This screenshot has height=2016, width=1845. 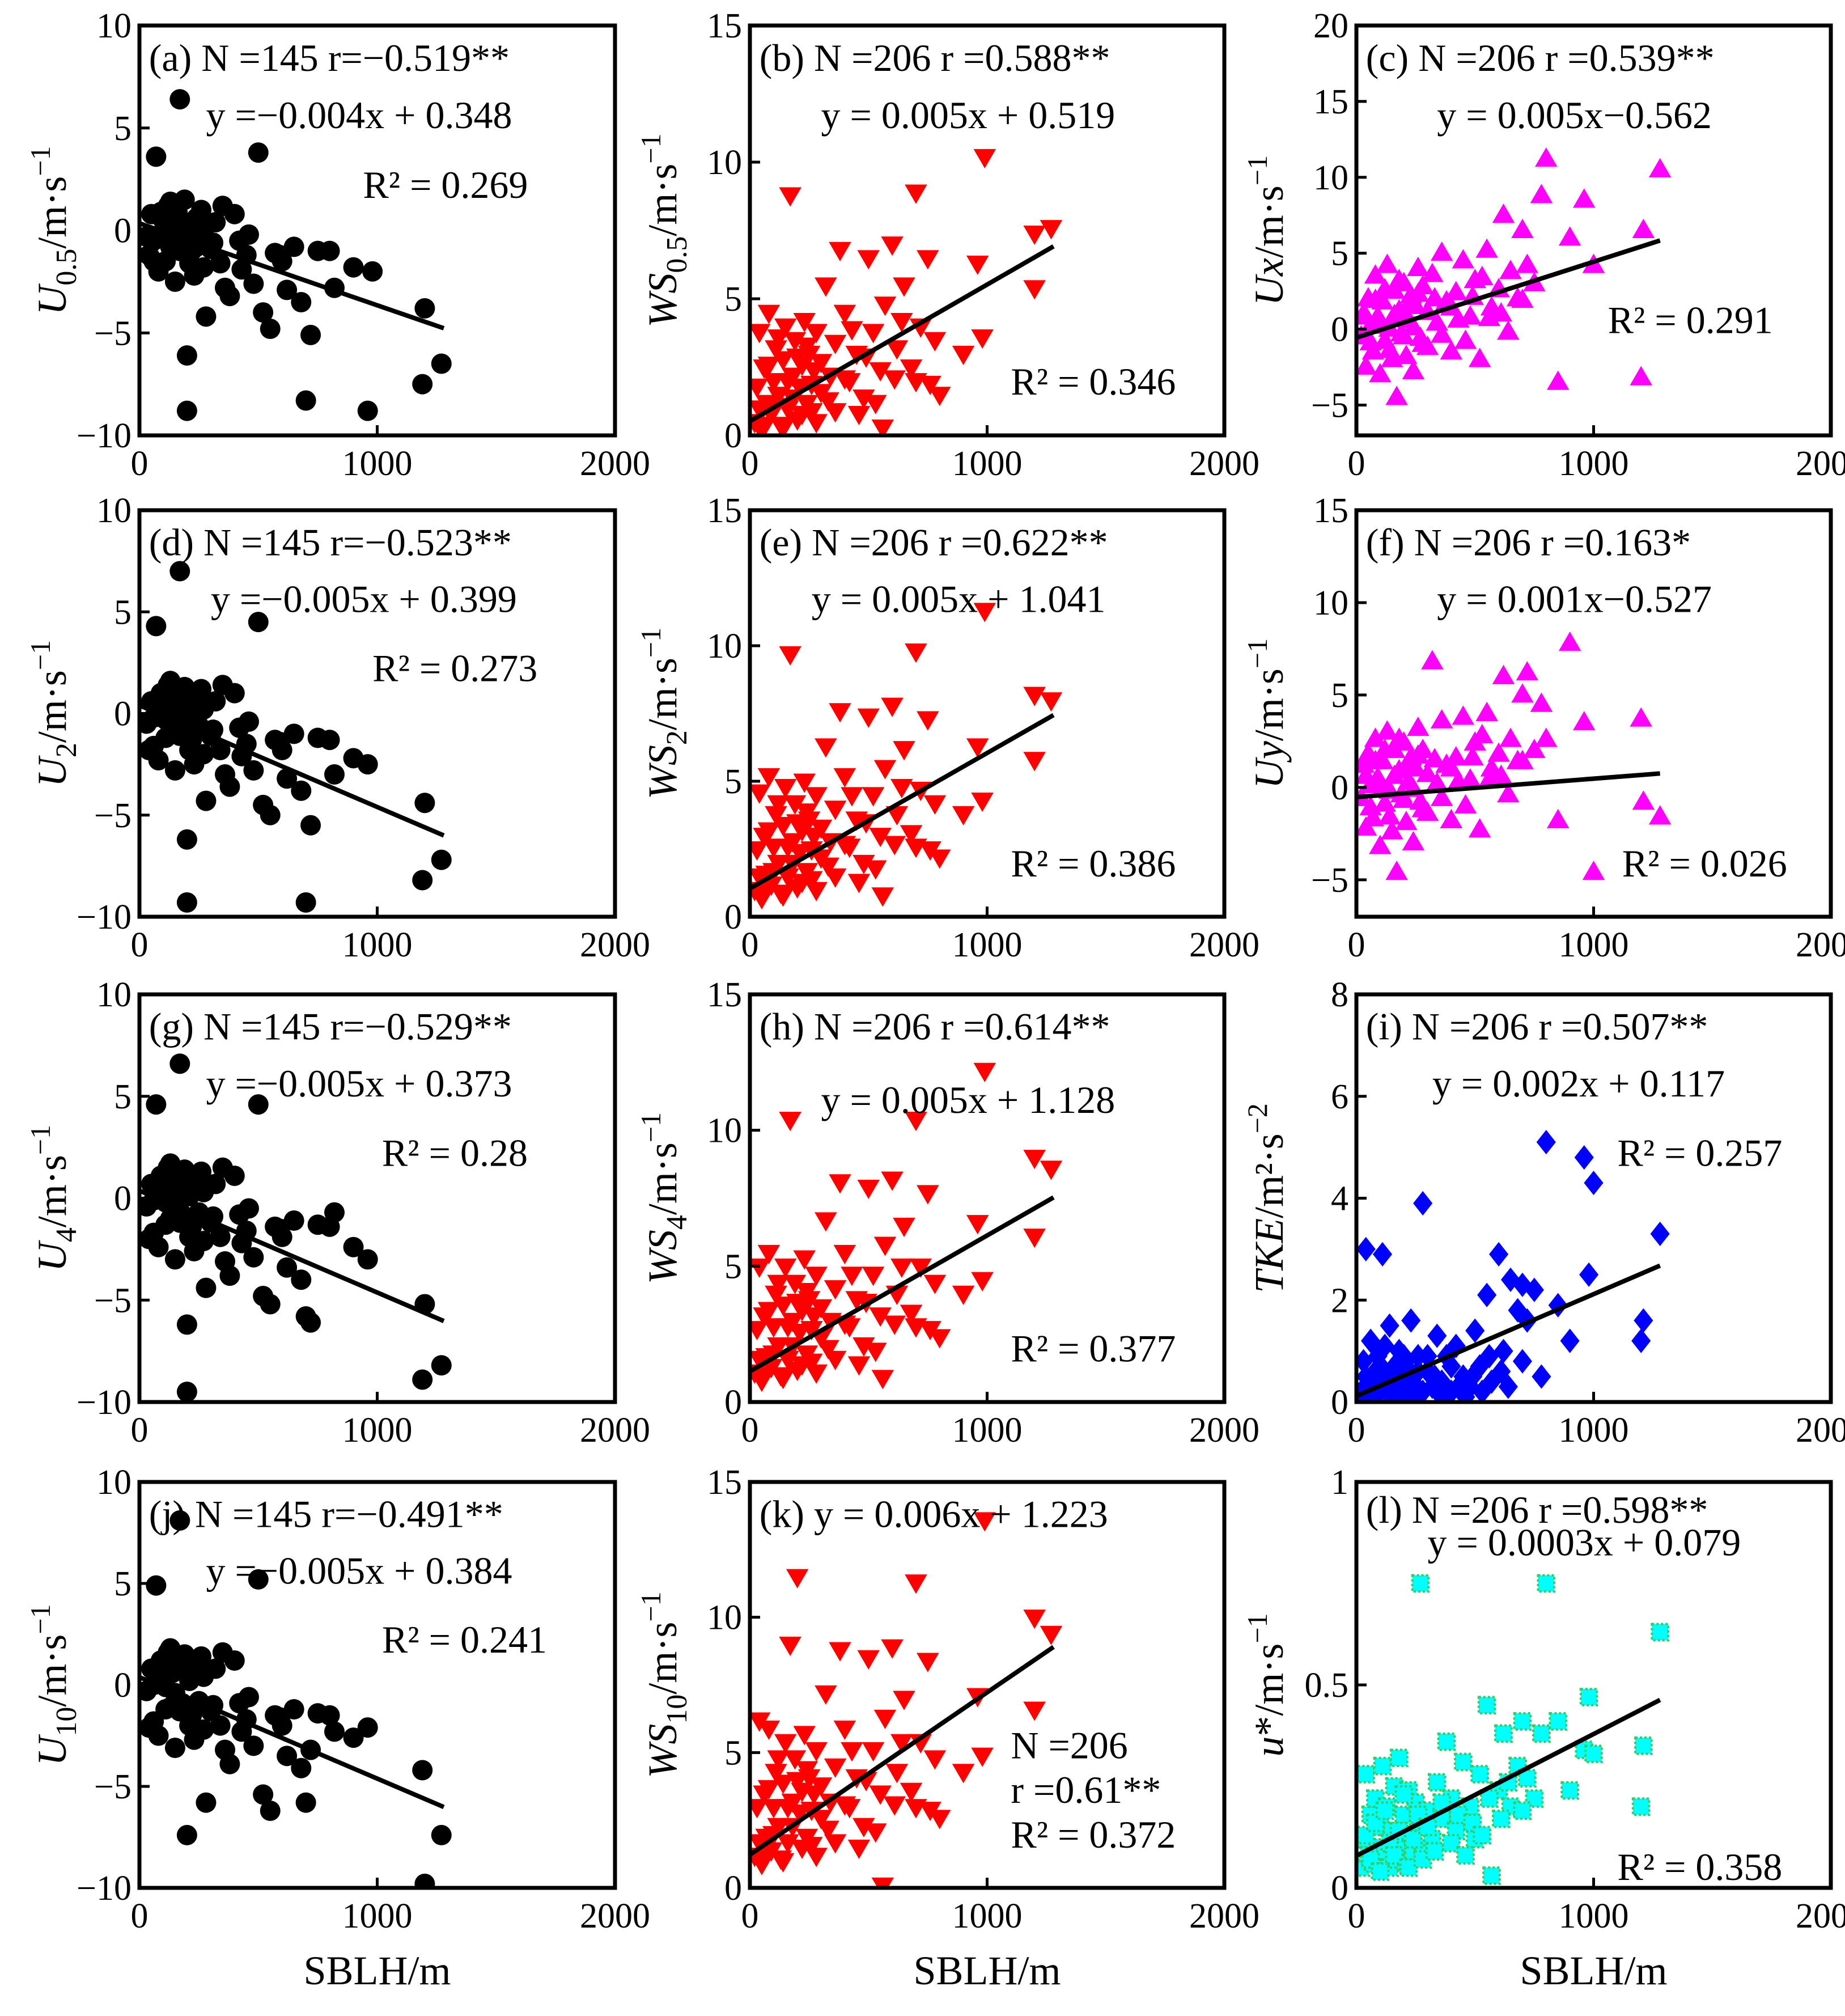 What do you see at coordinates (1699, 1866) in the screenshot?
I see `annotation: R² = 0.358` at bounding box center [1699, 1866].